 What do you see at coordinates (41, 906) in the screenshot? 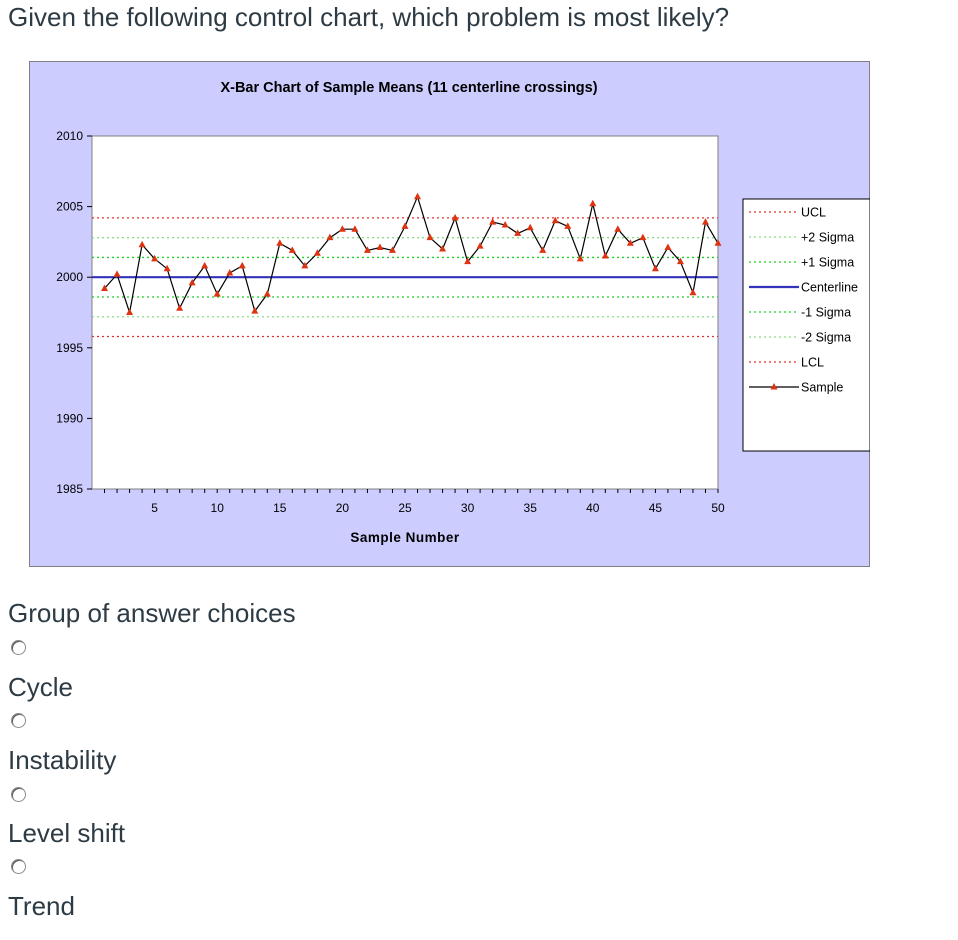
I see `answer-label: Trend` at bounding box center [41, 906].